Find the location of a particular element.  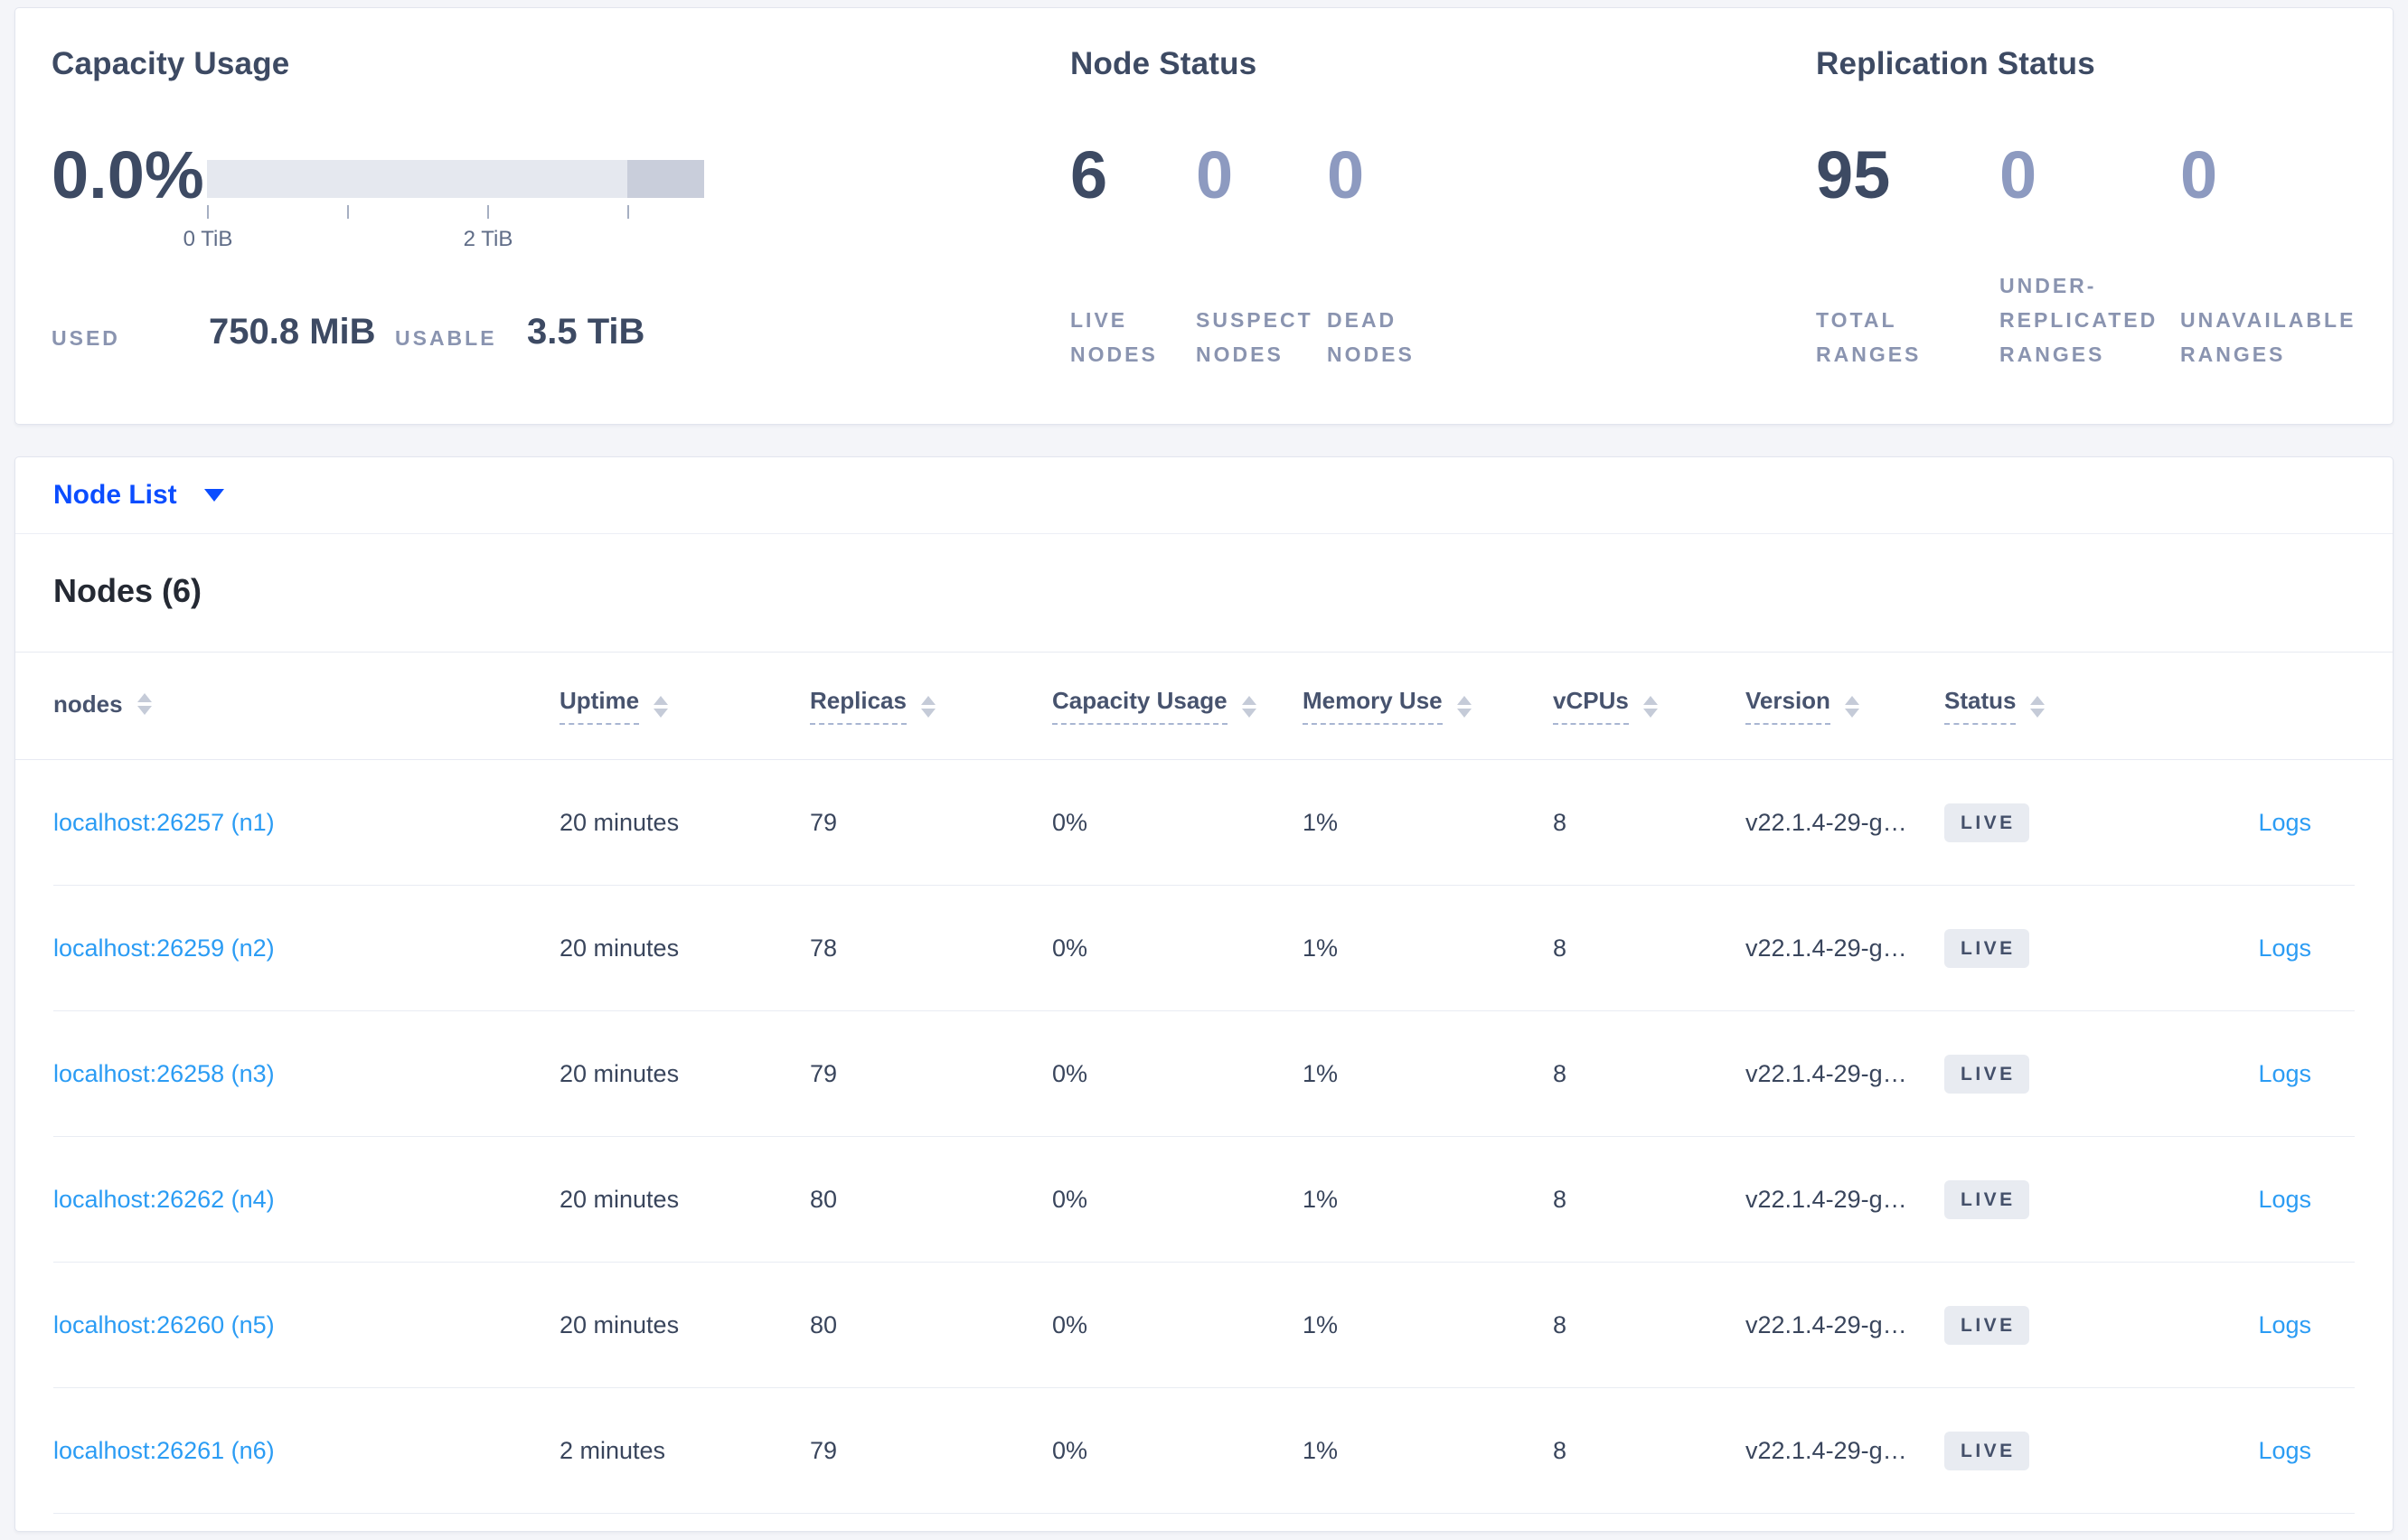

node-list-selector: Node List is located at coordinates (138, 495).